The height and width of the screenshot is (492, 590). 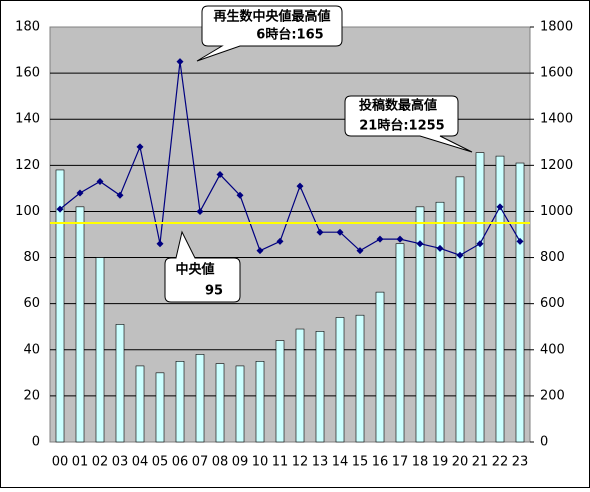 What do you see at coordinates (440, 462) in the screenshot?
I see `x-tick-label: 19` at bounding box center [440, 462].